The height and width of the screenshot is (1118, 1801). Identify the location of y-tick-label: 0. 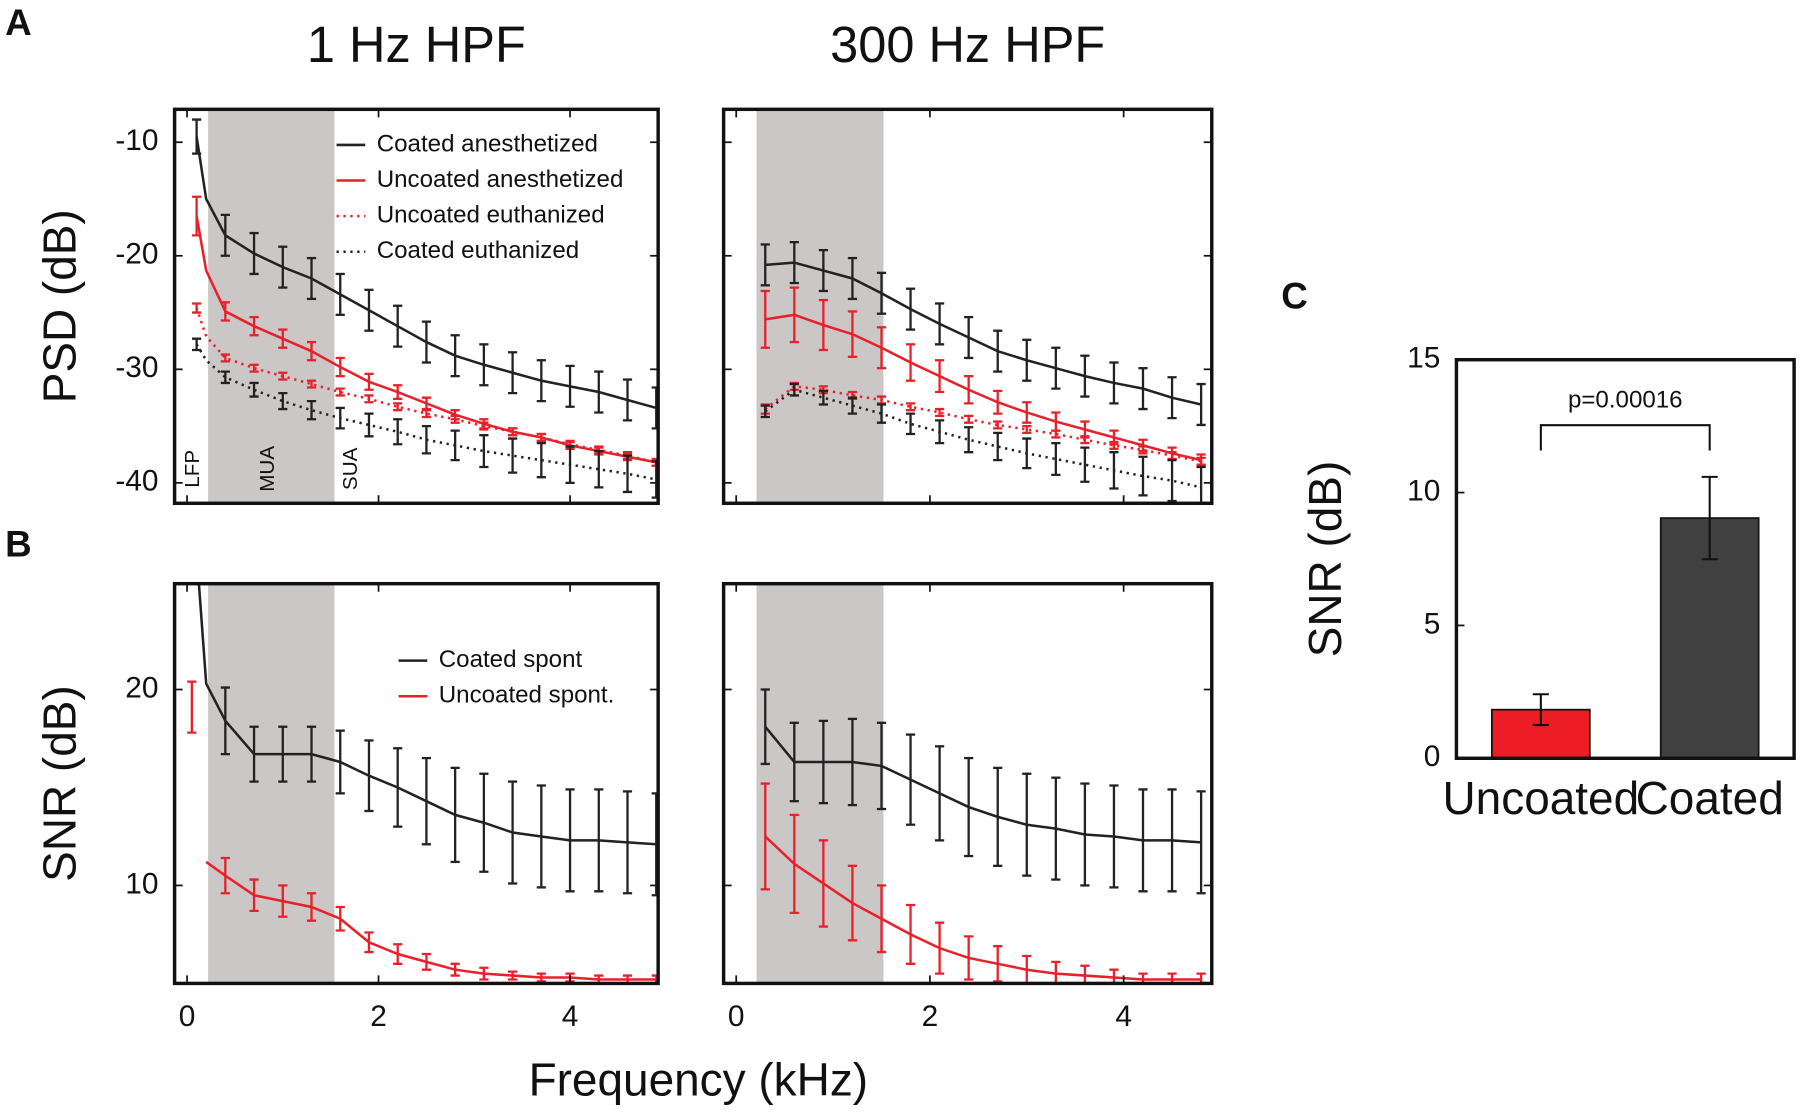
(1432, 756).